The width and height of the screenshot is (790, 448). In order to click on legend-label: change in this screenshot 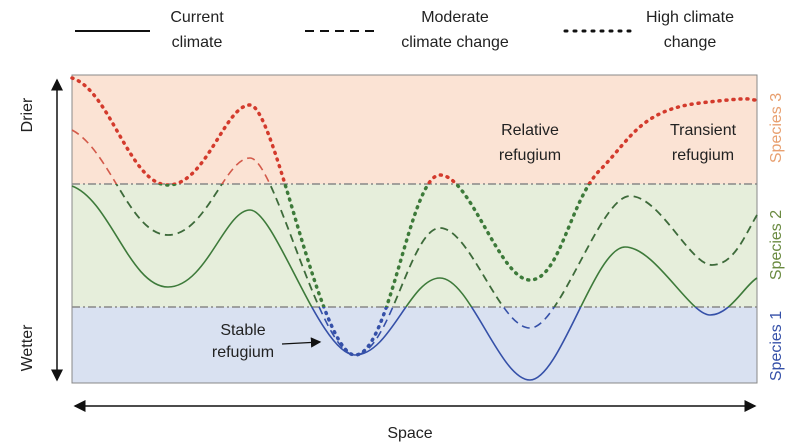, I will do `click(690, 42)`.